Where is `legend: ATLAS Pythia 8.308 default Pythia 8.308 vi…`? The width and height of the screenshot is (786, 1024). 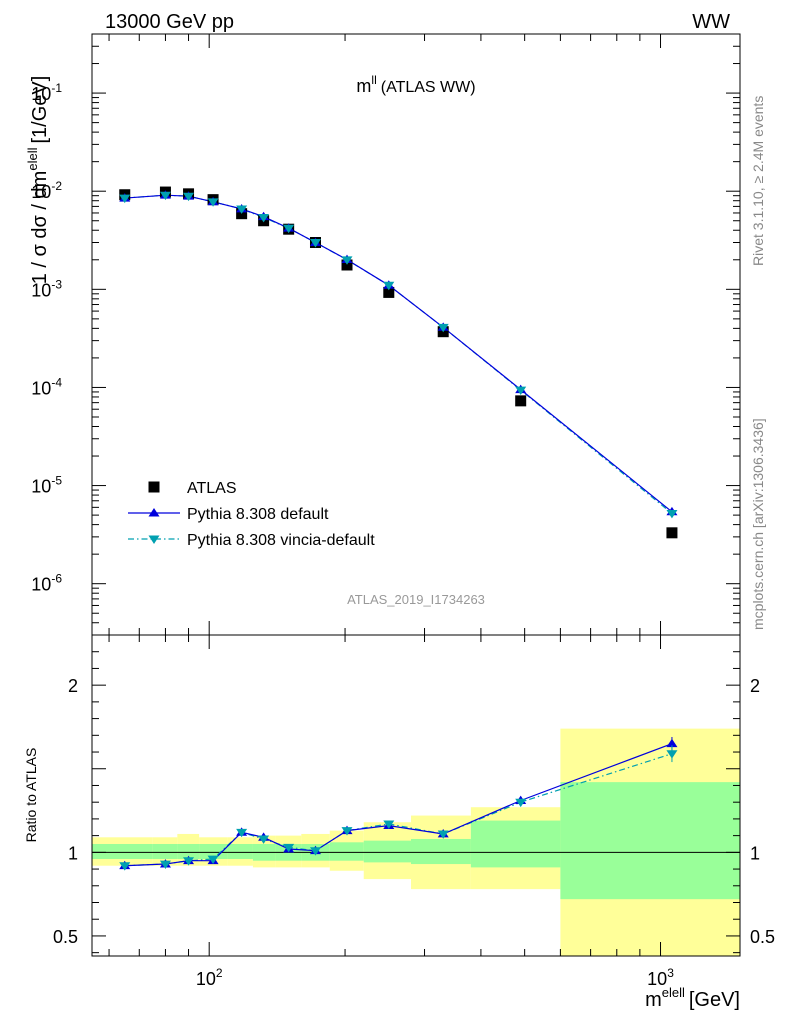
legend: ATLAS Pythia 8.308 default Pythia 8.308 vi… is located at coordinates (251, 514).